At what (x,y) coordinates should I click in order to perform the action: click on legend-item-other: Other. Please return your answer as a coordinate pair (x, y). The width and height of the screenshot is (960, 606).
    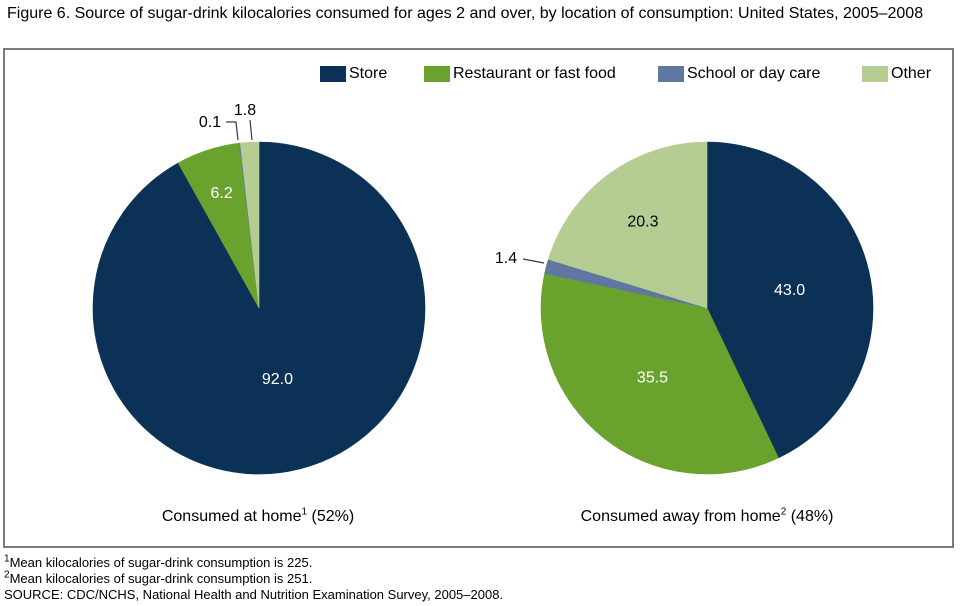
    Looking at the image, I should click on (896, 74).